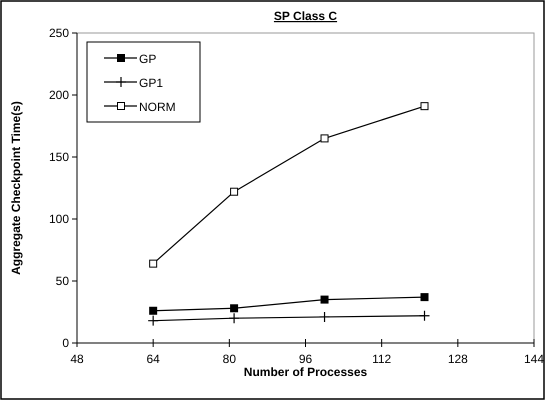  Describe the element at coordinates (151, 83) in the screenshot. I see `legend-label: GP1` at that location.